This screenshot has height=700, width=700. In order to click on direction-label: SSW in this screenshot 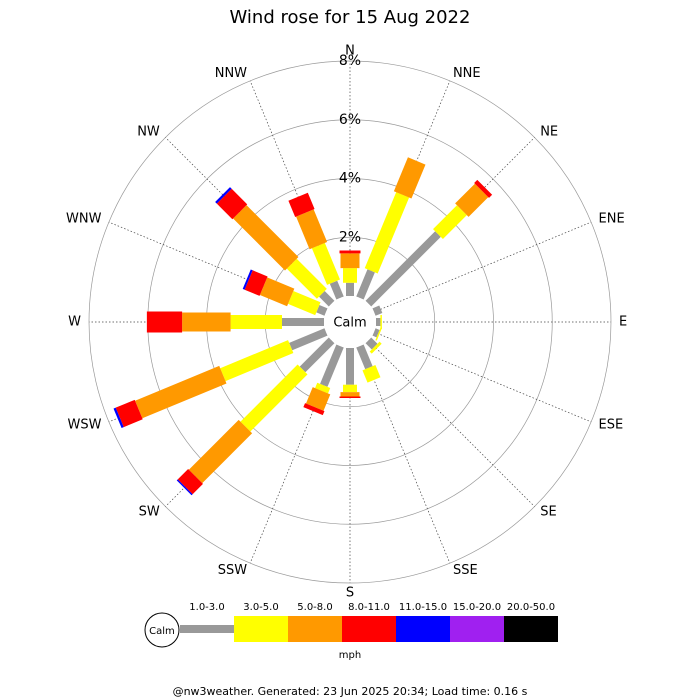, I will do `click(233, 570)`.